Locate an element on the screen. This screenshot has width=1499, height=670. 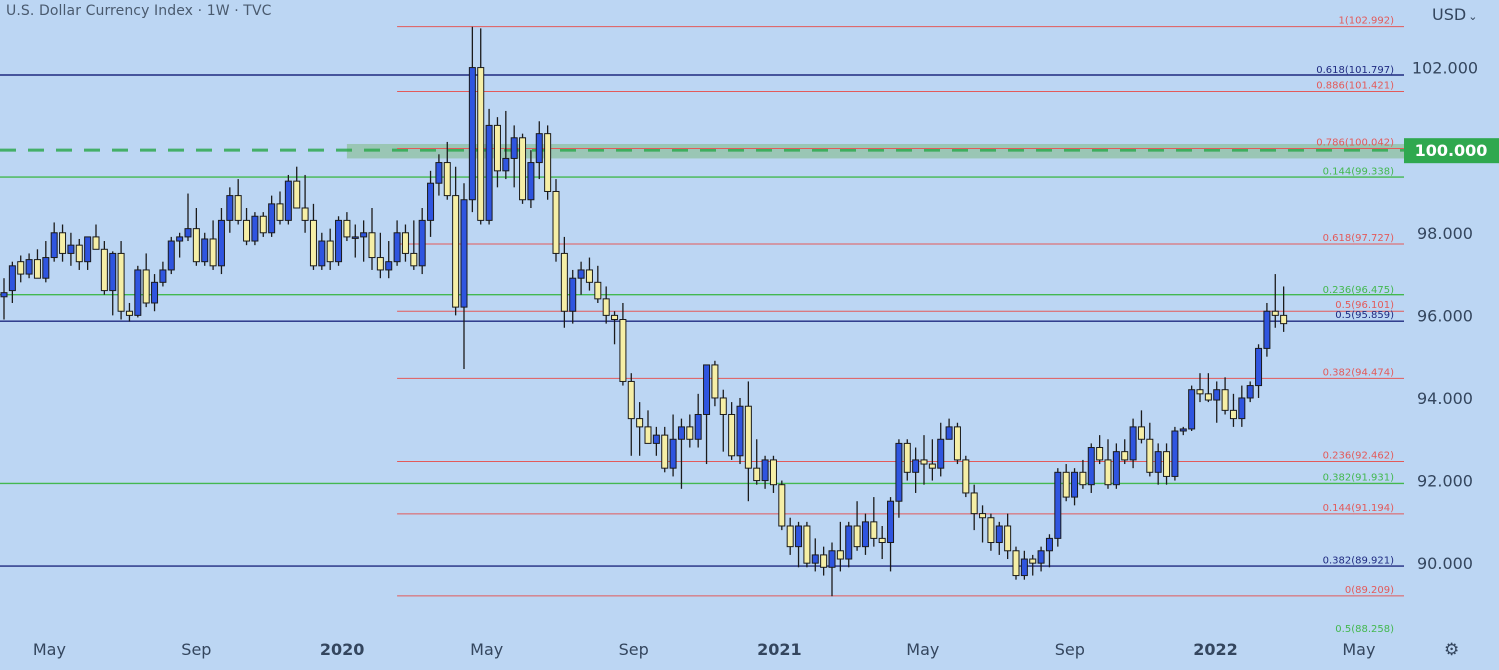
current-price-badge is located at coordinates (1451, 151).